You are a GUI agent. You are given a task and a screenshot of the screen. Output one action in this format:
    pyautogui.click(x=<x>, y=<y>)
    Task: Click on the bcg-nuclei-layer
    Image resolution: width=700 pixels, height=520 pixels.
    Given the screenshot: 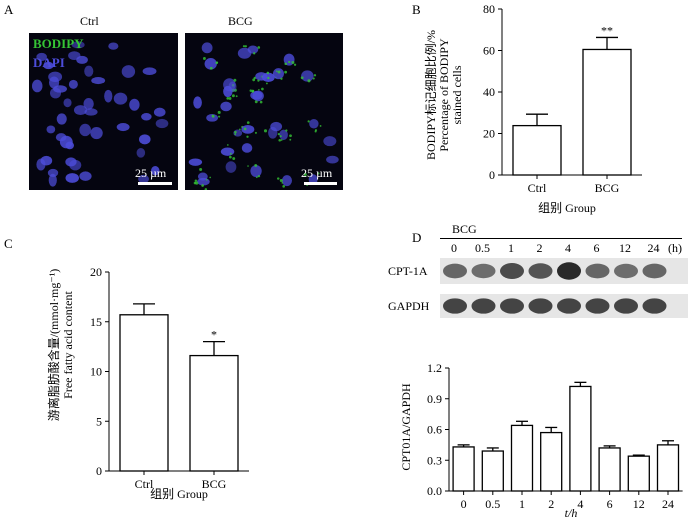 What is the action you would take?
    pyautogui.click(x=263, y=116)
    